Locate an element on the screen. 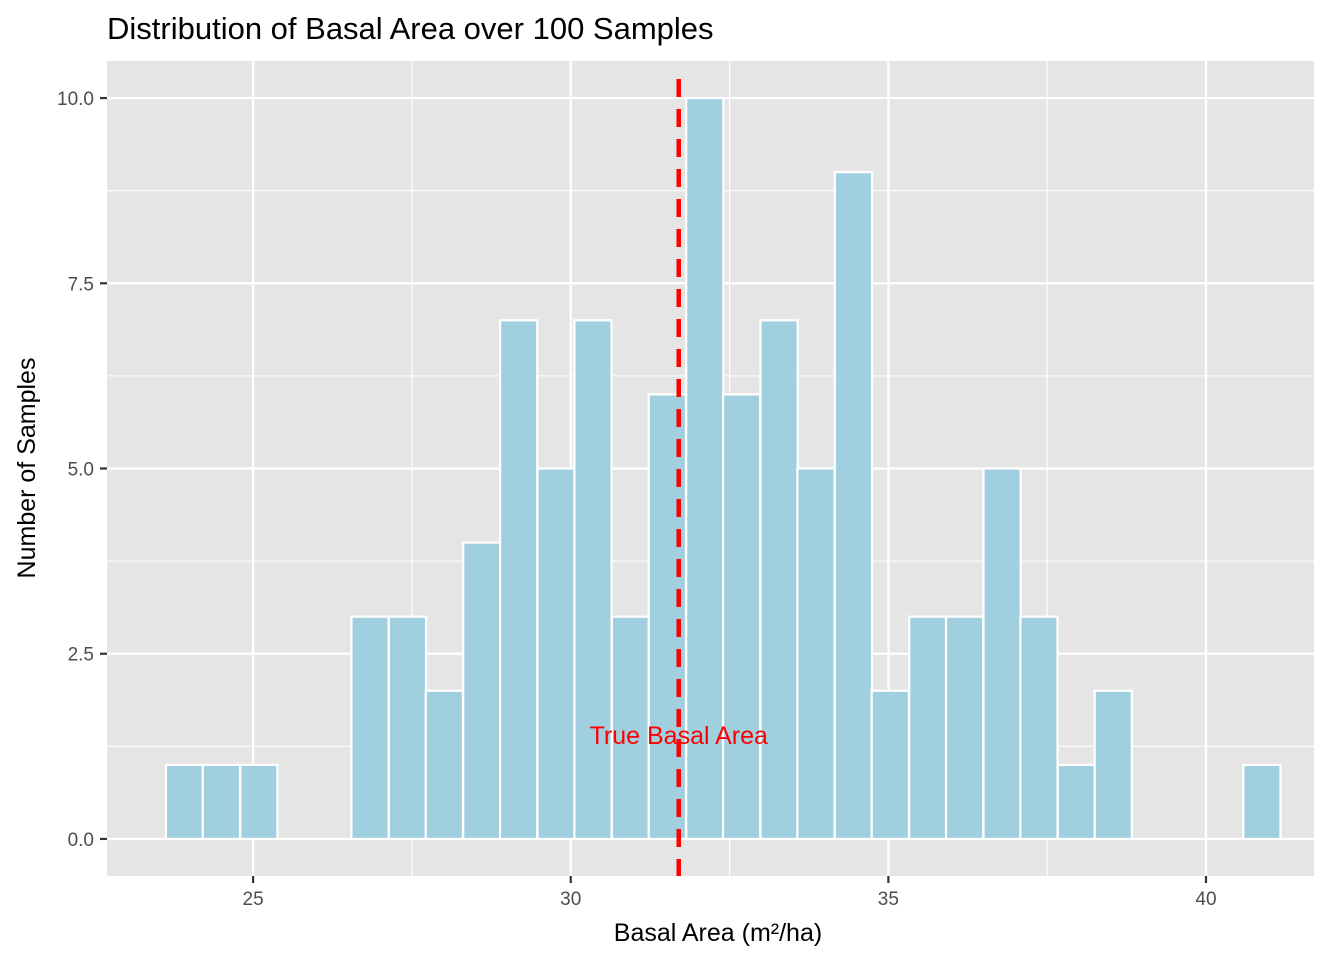 The width and height of the screenshot is (1344, 960). y-tick-label: 5.0 is located at coordinates (81, 470).